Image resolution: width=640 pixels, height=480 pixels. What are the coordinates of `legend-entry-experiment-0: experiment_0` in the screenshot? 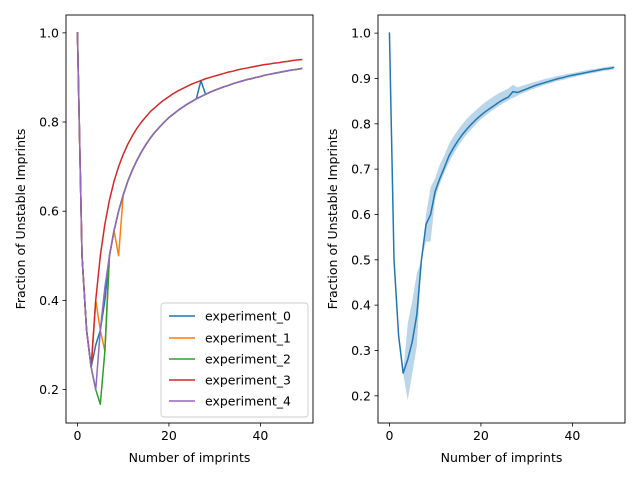 It's located at (230, 316).